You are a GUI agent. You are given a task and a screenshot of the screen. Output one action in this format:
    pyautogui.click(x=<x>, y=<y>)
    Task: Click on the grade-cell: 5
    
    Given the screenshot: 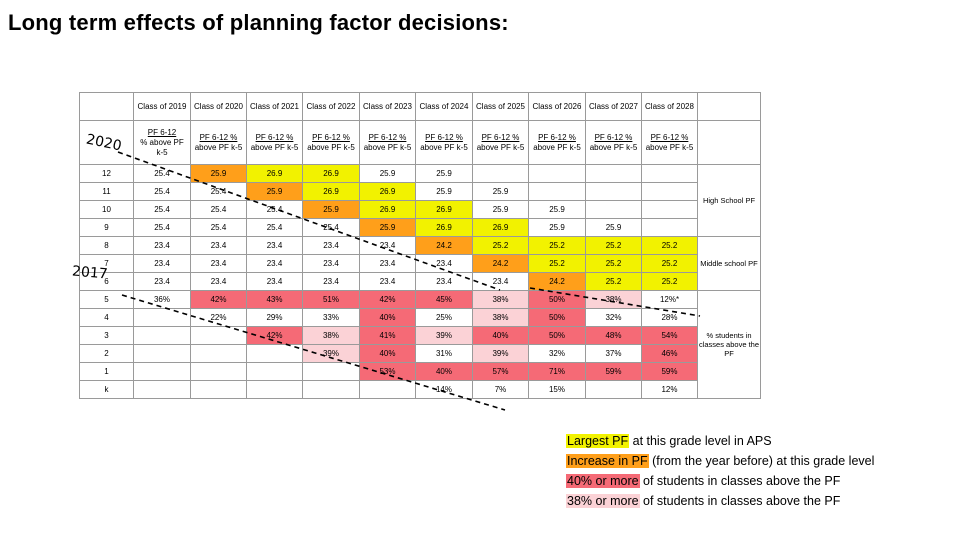 What is the action you would take?
    pyautogui.click(x=106, y=299)
    